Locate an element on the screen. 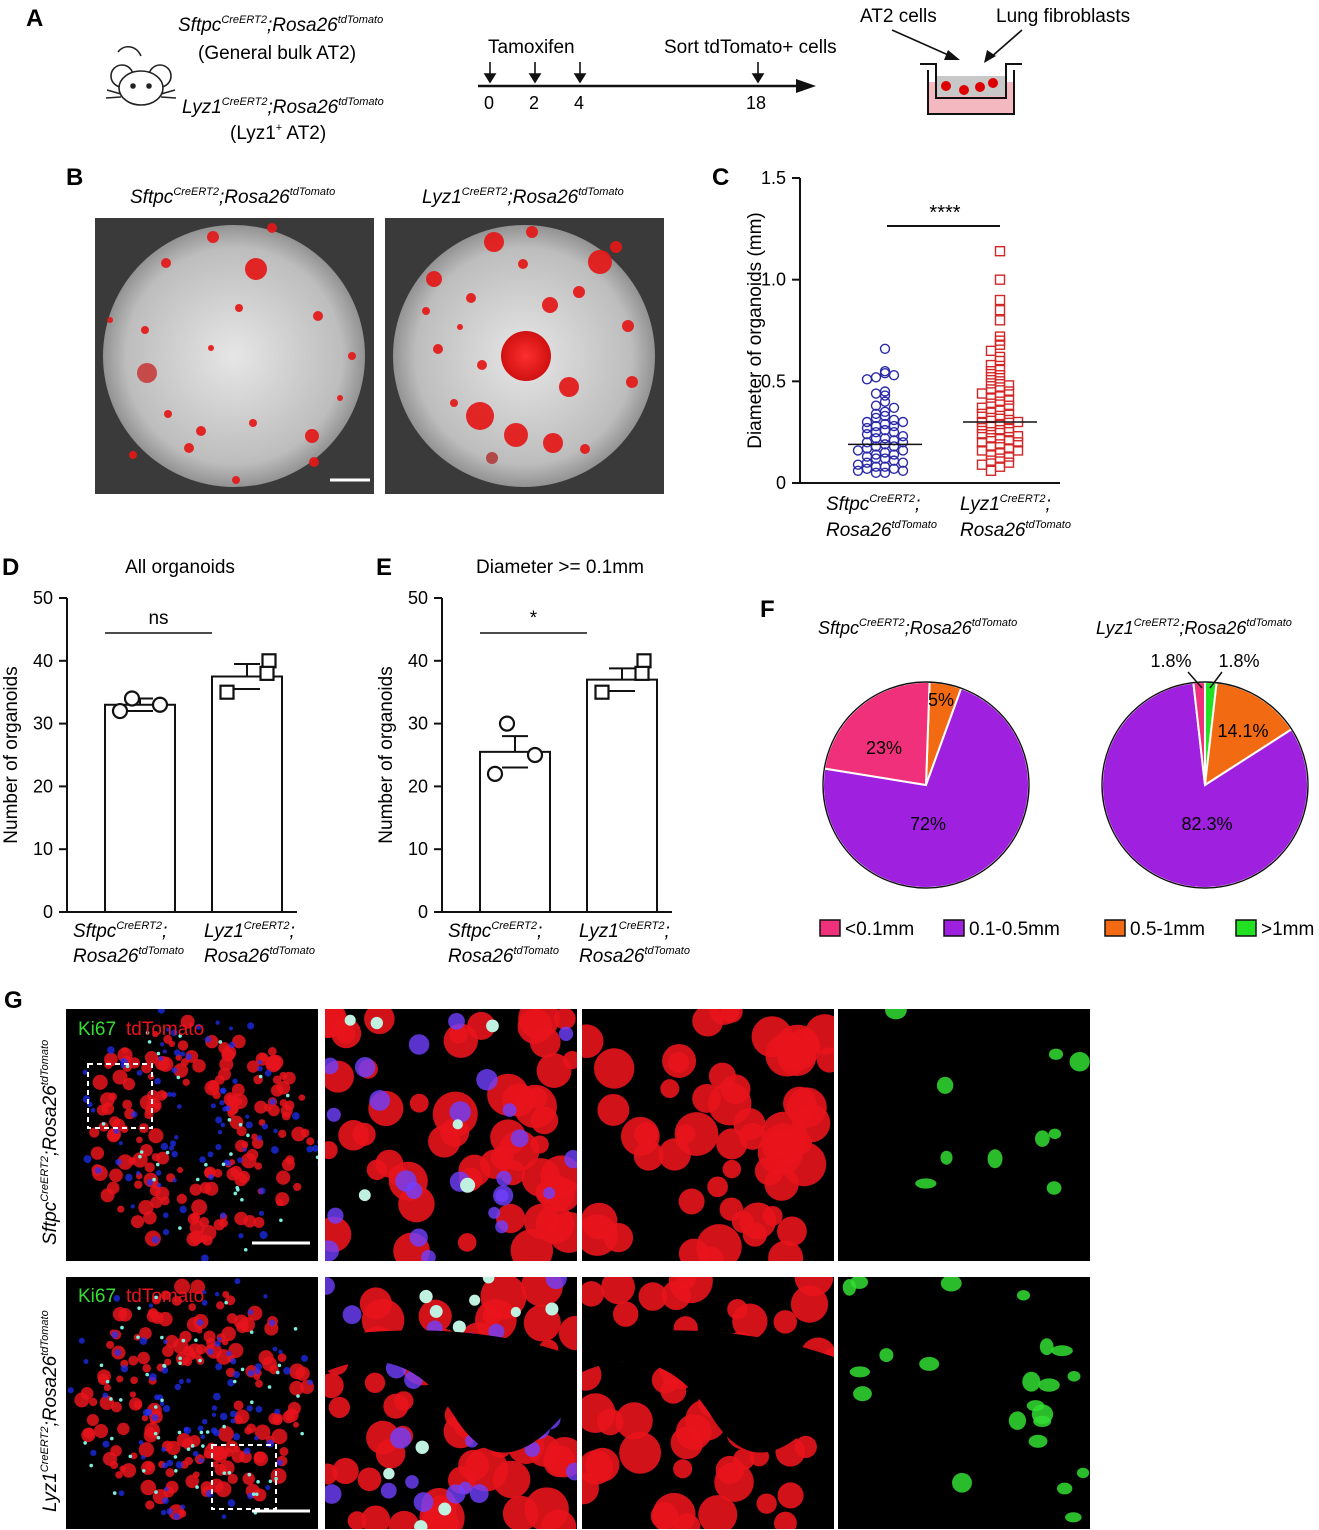 This screenshot has height=1530, width=1319. legend-label: >1mm is located at coordinates (1287, 929).